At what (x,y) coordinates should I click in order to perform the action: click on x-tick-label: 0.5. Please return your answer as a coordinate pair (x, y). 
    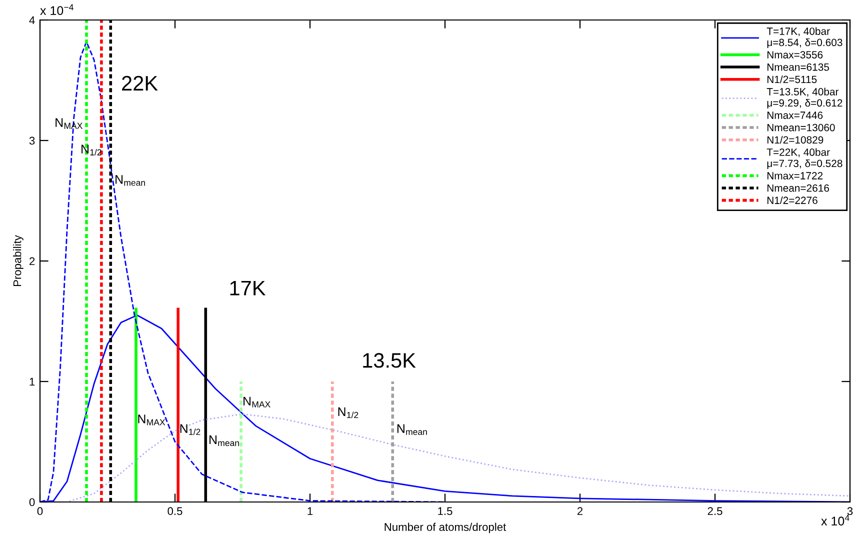
    Looking at the image, I should click on (175, 511).